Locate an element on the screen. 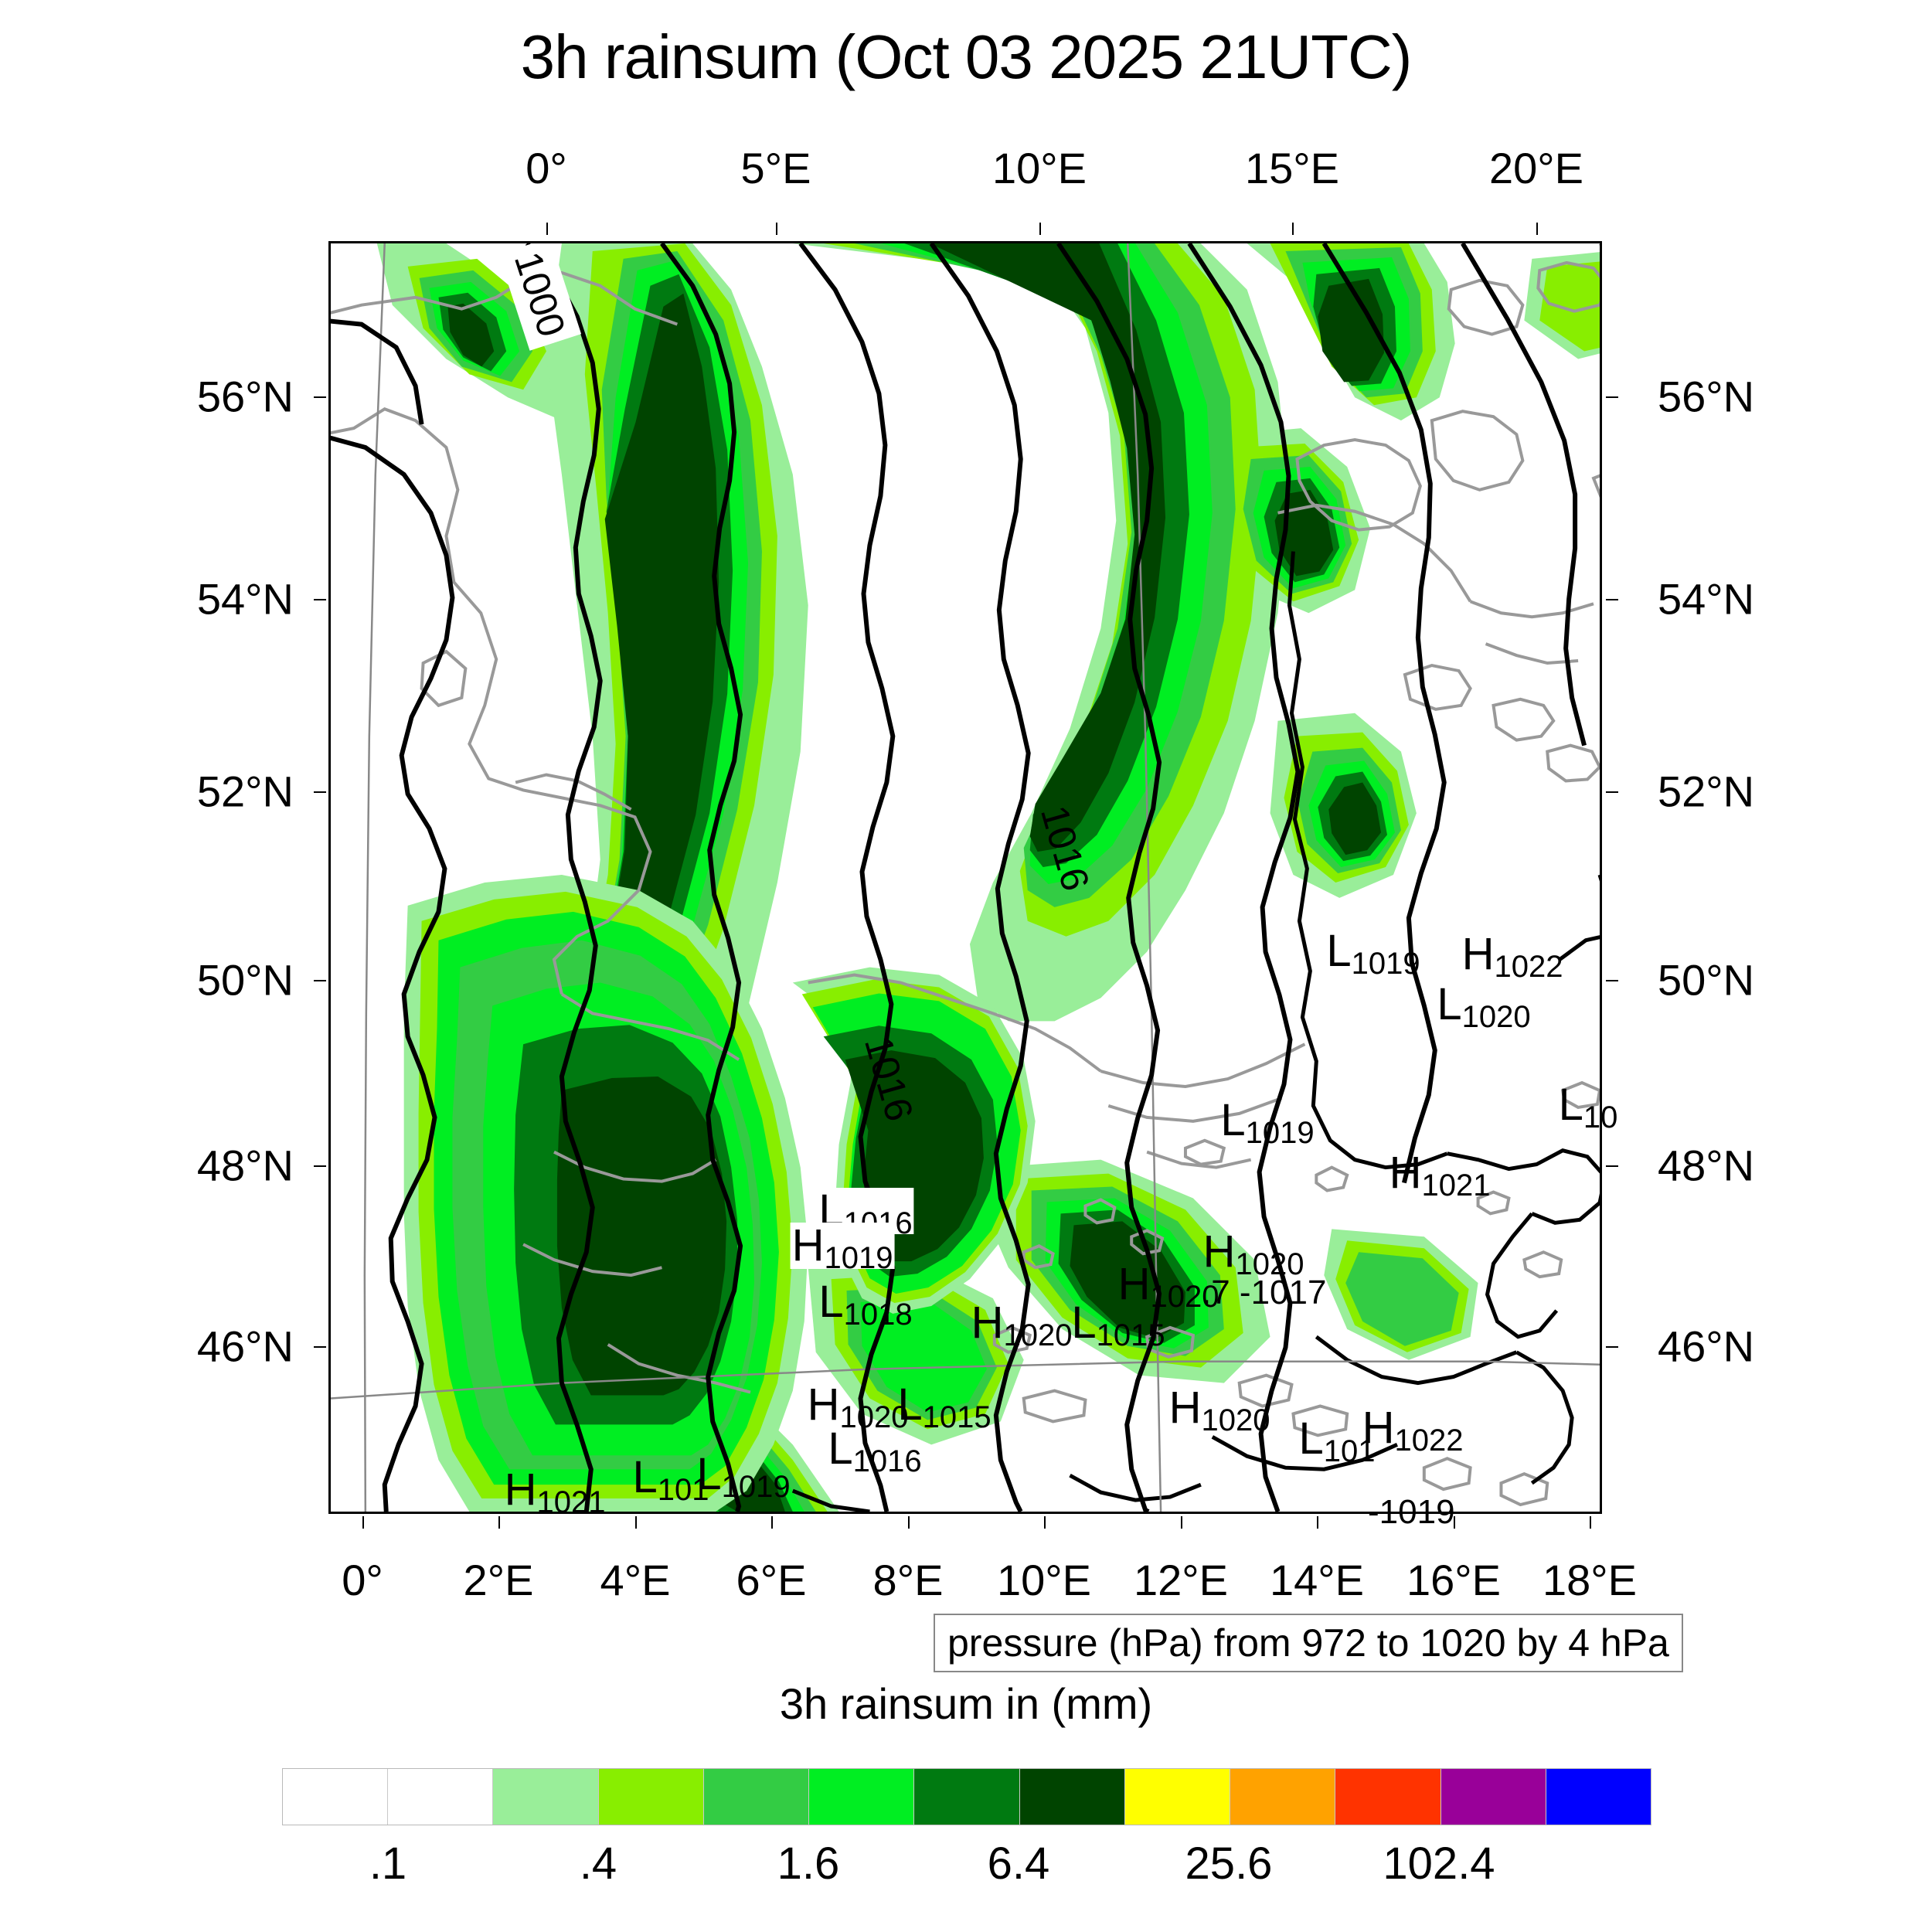 The width and height of the screenshot is (1932, 1932). axis-top-label: 5°E is located at coordinates (776, 168).